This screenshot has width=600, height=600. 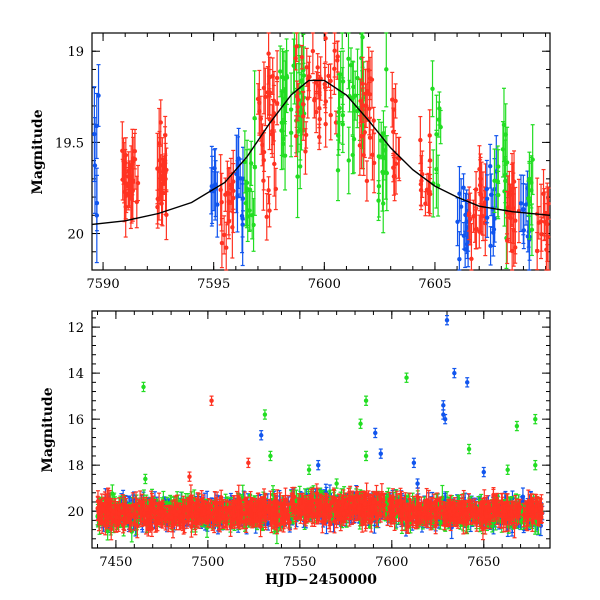 I want to click on y-tick-label: 20, so click(x=75, y=235).